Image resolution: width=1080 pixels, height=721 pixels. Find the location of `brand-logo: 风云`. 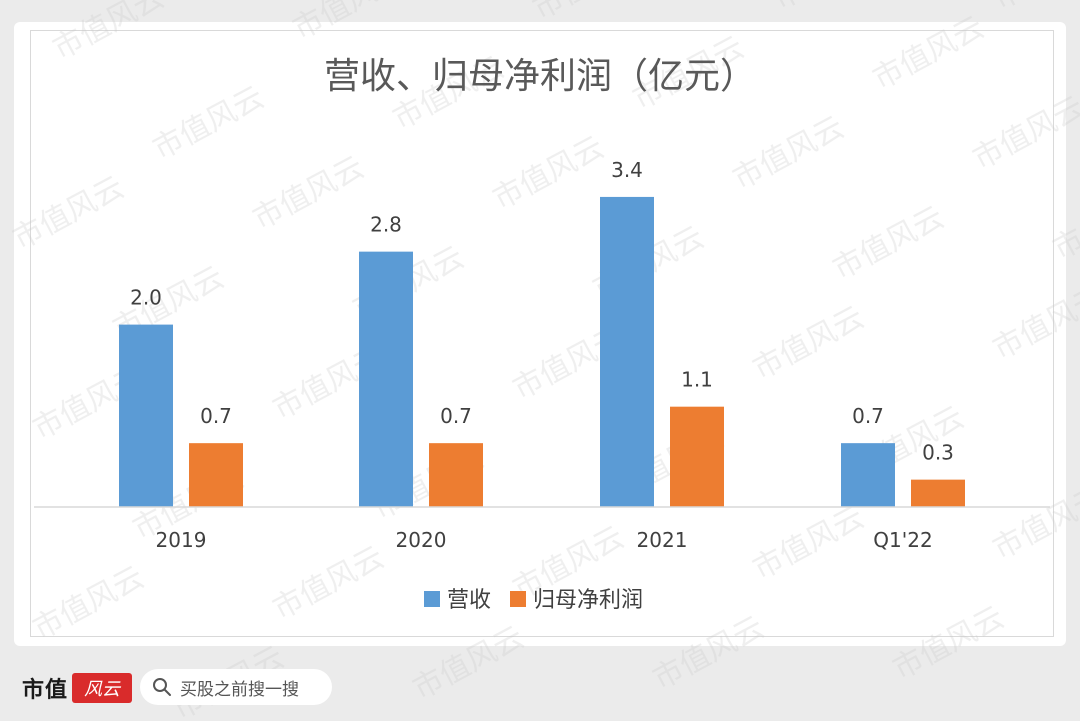

brand-logo: 风云 is located at coordinates (102, 688).